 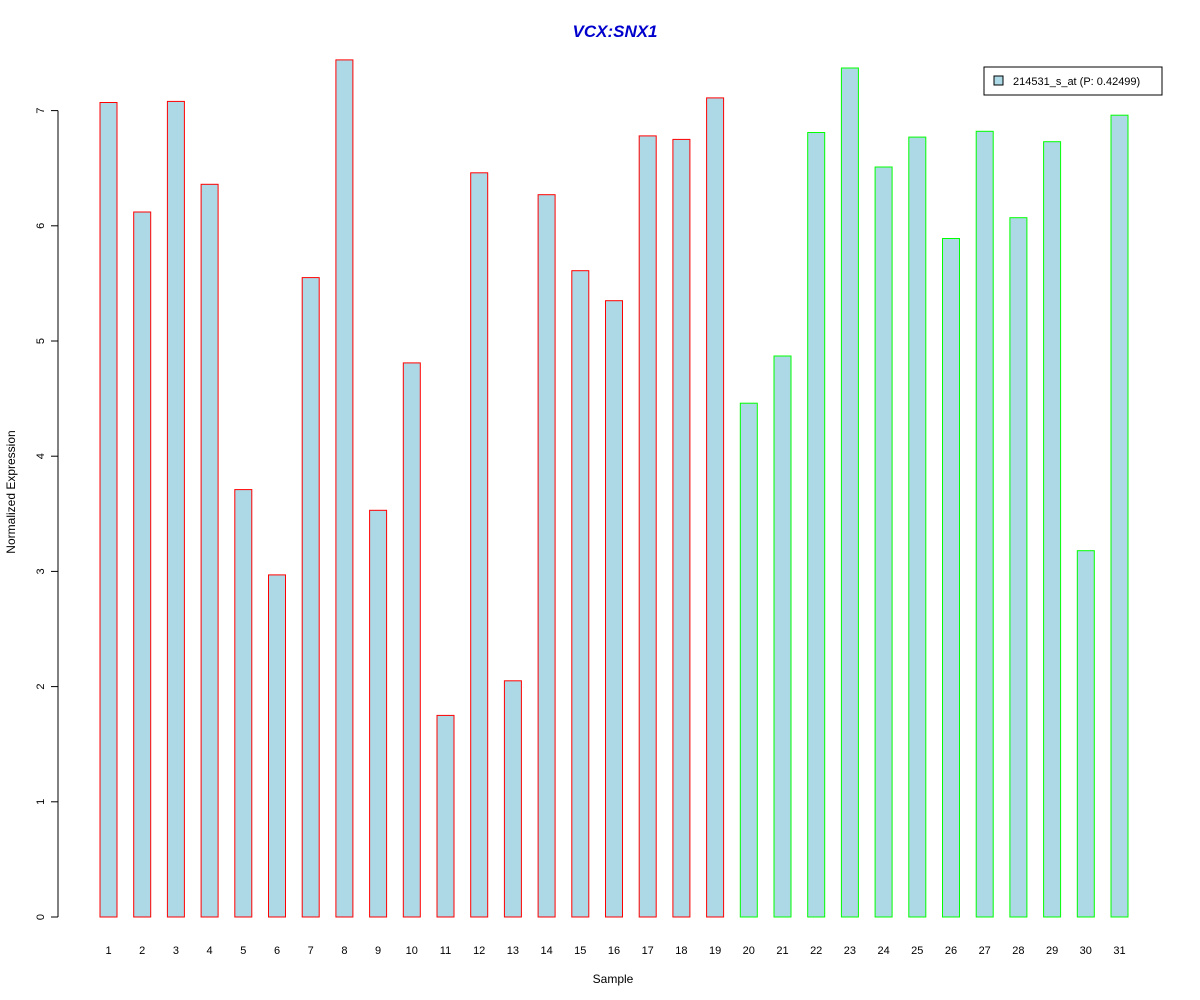 What do you see at coordinates (176, 951) in the screenshot?
I see `x-tick-label-3: 3` at bounding box center [176, 951].